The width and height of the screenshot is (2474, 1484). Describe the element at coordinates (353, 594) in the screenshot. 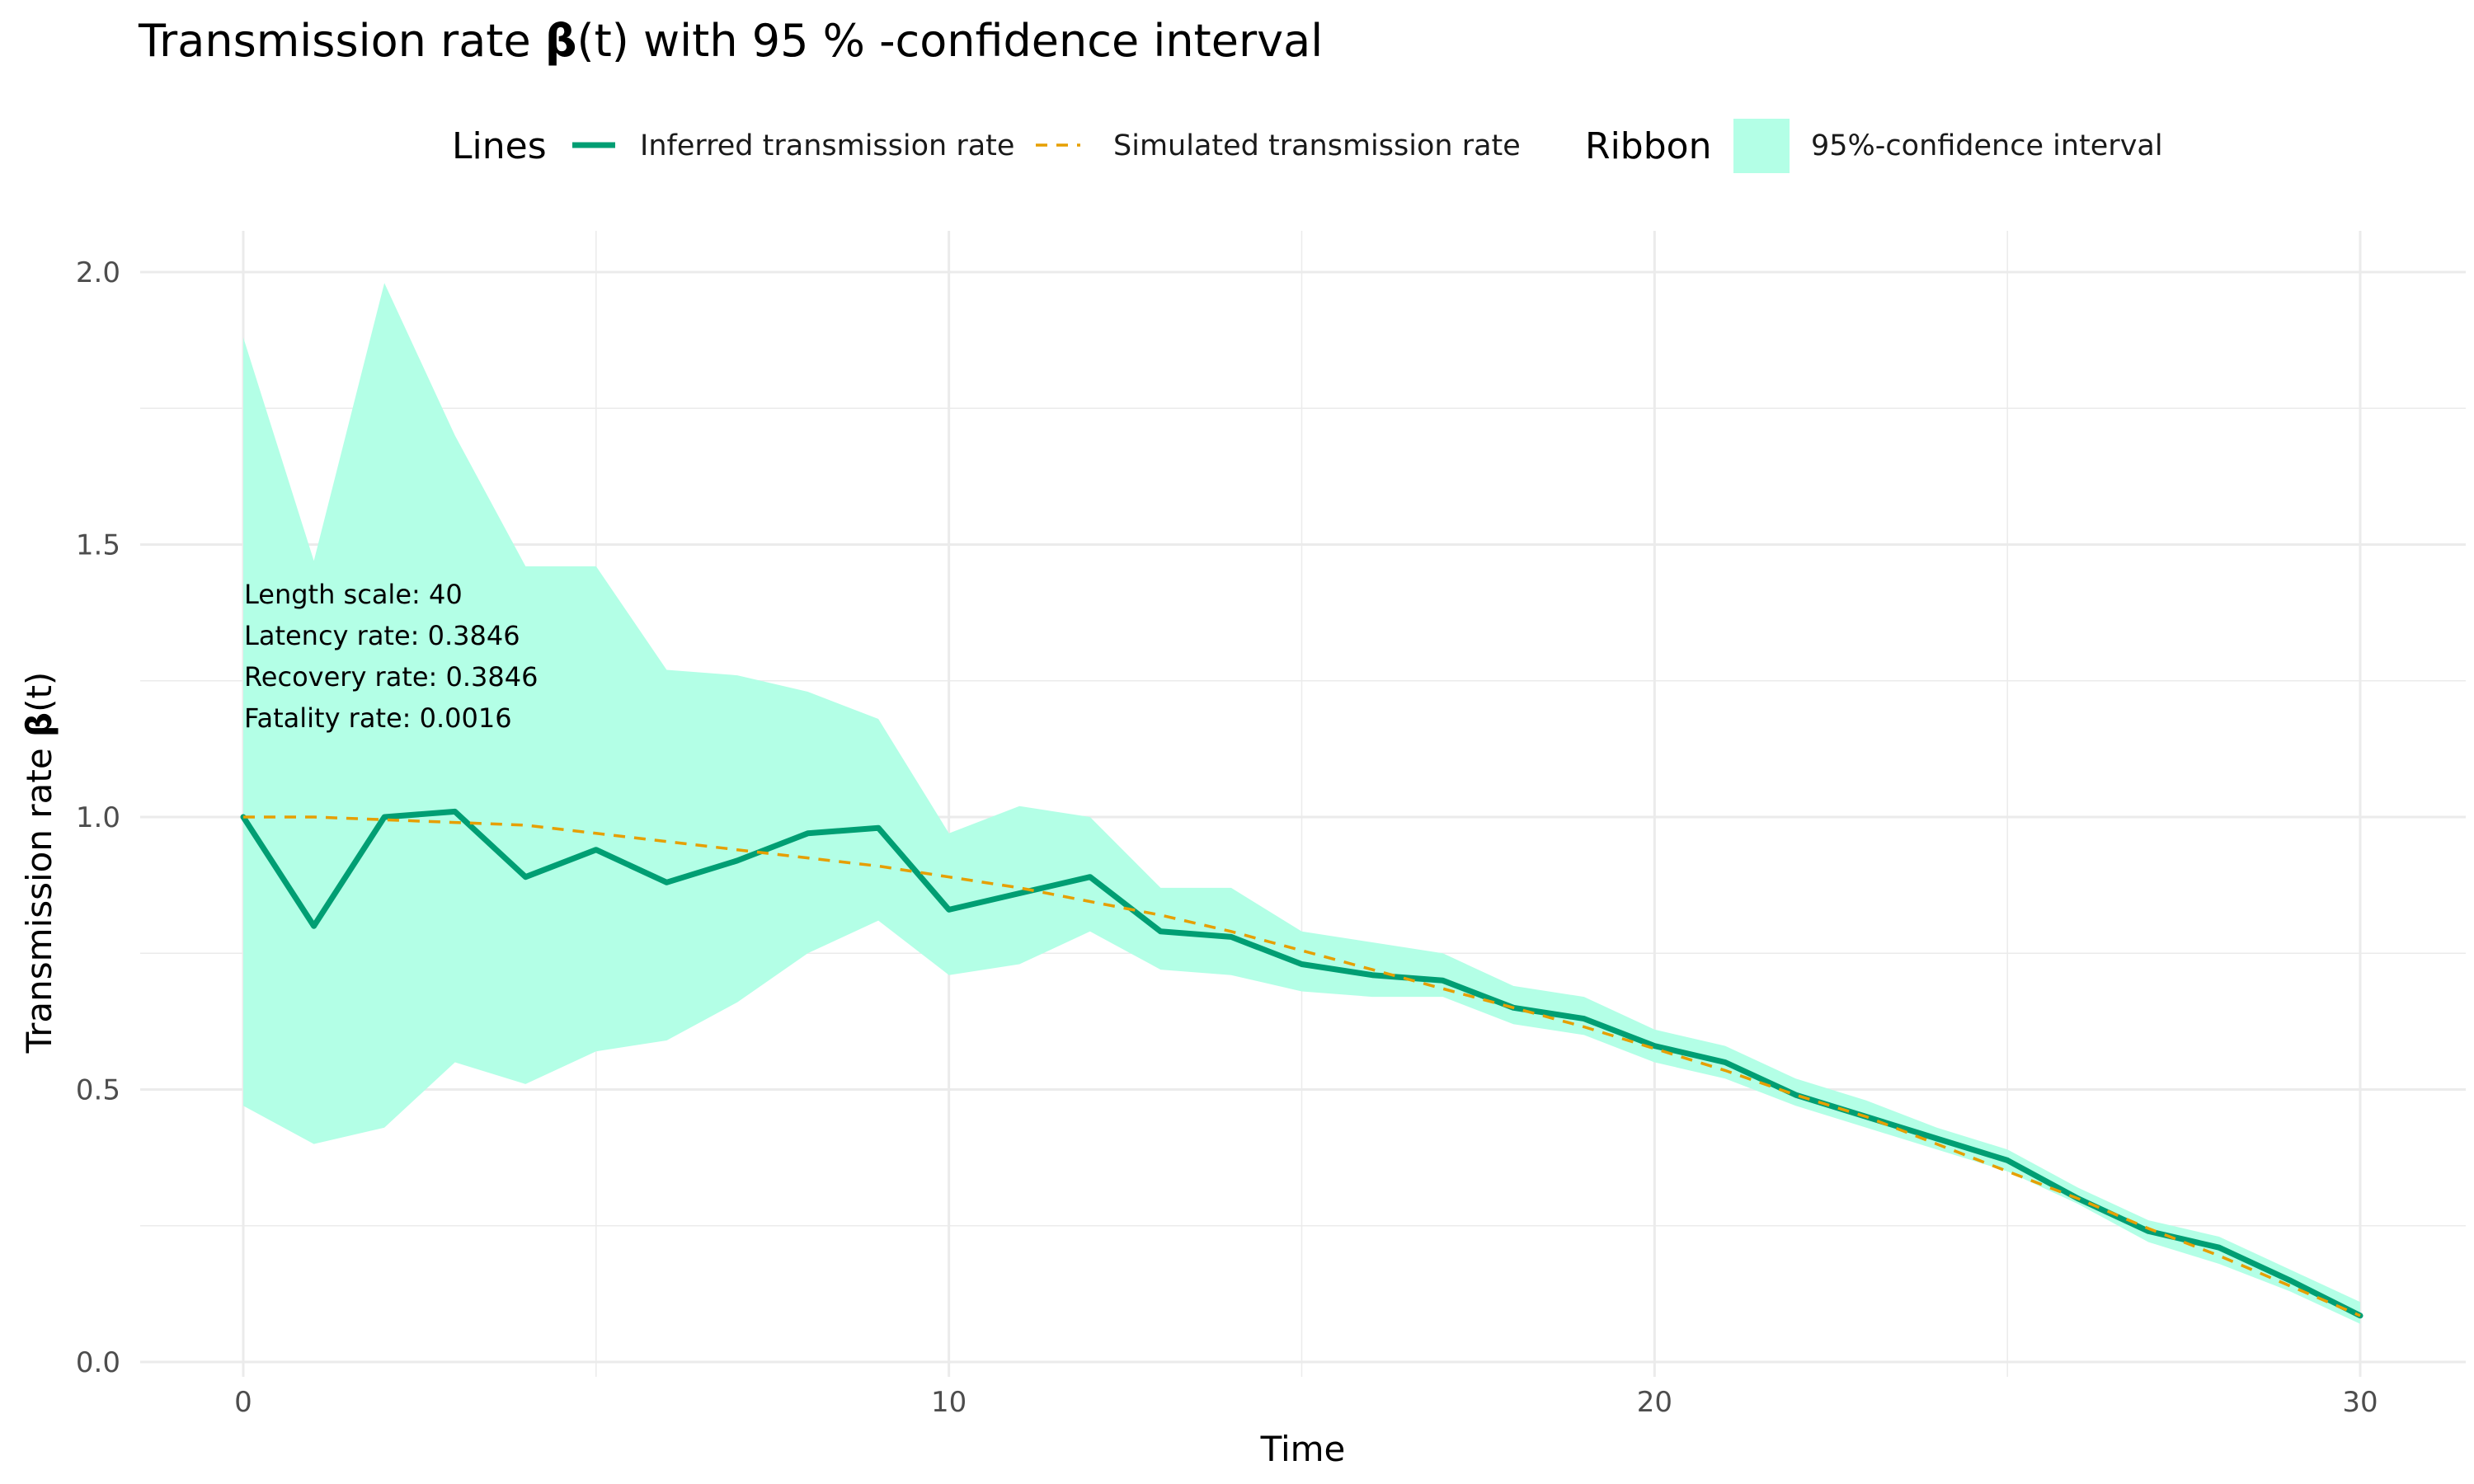

I see `annotation-length-scale: Length scale: 40` at that location.